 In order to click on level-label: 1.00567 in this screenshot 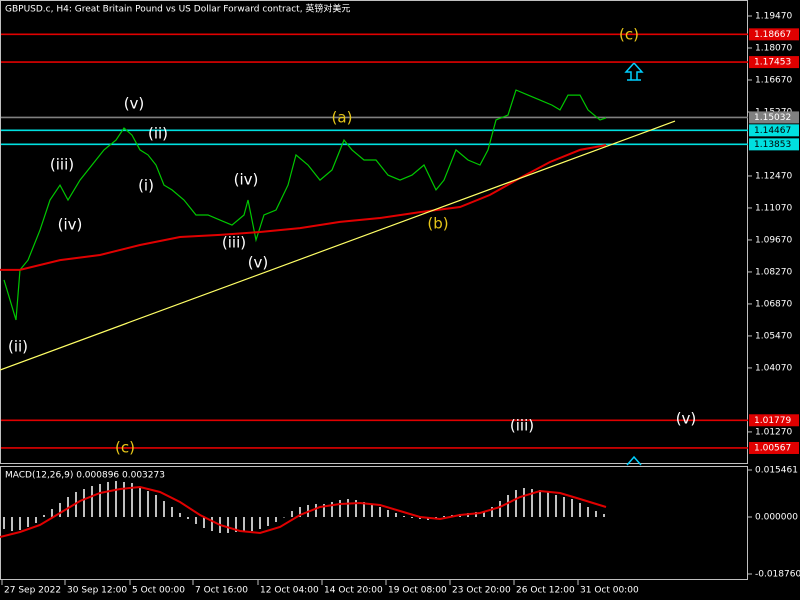, I will do `click(772, 448)`.